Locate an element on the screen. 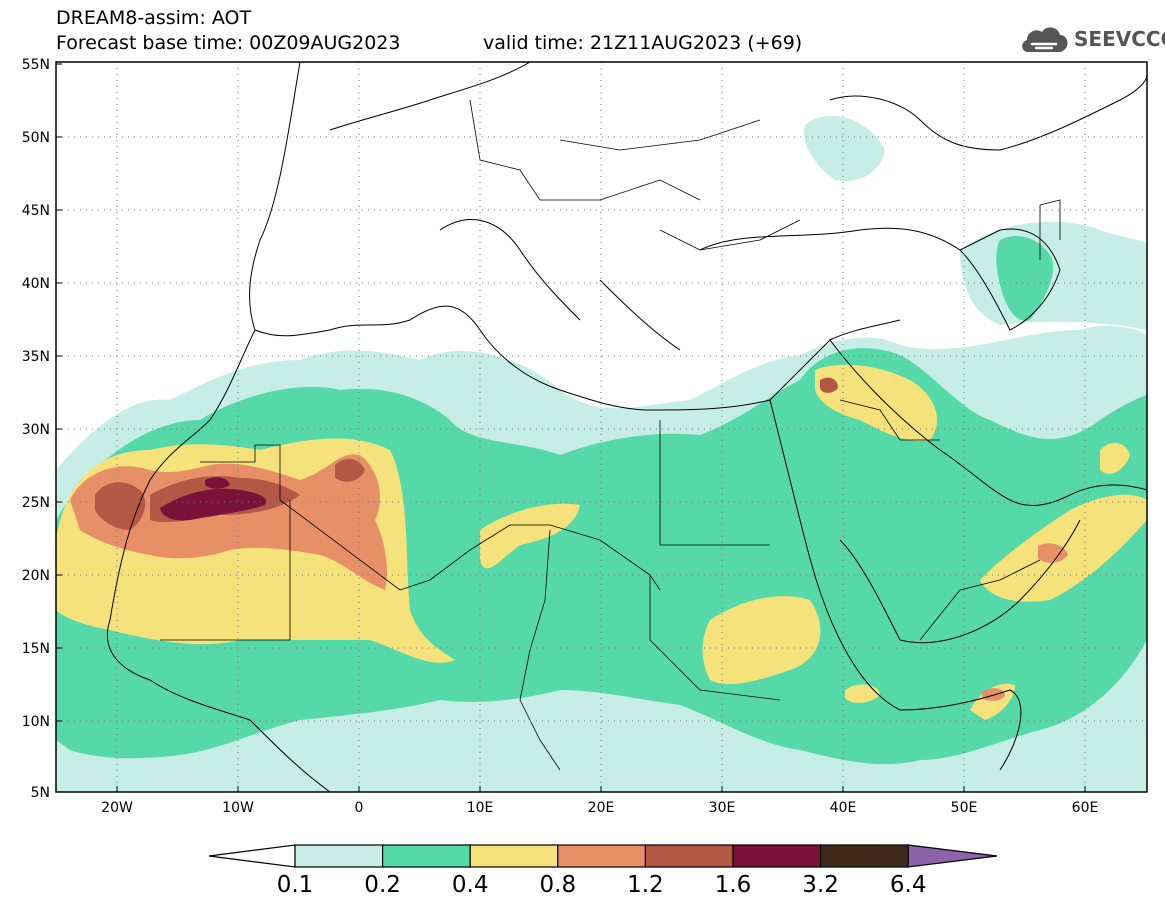  lon-label: 60E is located at coordinates (1085, 808).